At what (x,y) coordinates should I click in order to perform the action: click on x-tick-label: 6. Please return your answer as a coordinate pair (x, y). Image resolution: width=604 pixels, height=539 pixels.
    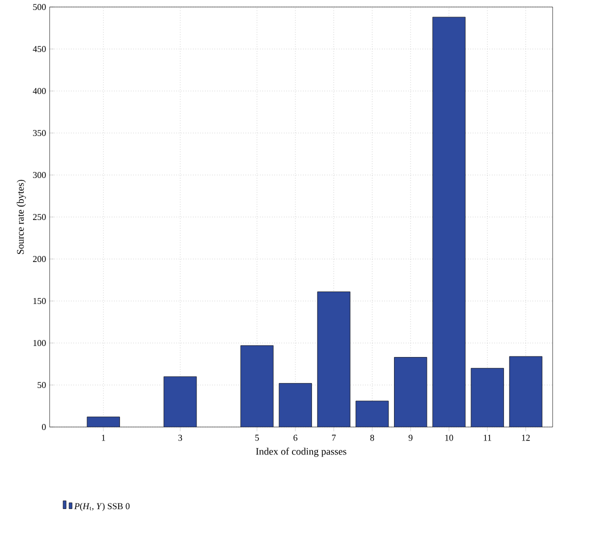
    Looking at the image, I should click on (296, 437).